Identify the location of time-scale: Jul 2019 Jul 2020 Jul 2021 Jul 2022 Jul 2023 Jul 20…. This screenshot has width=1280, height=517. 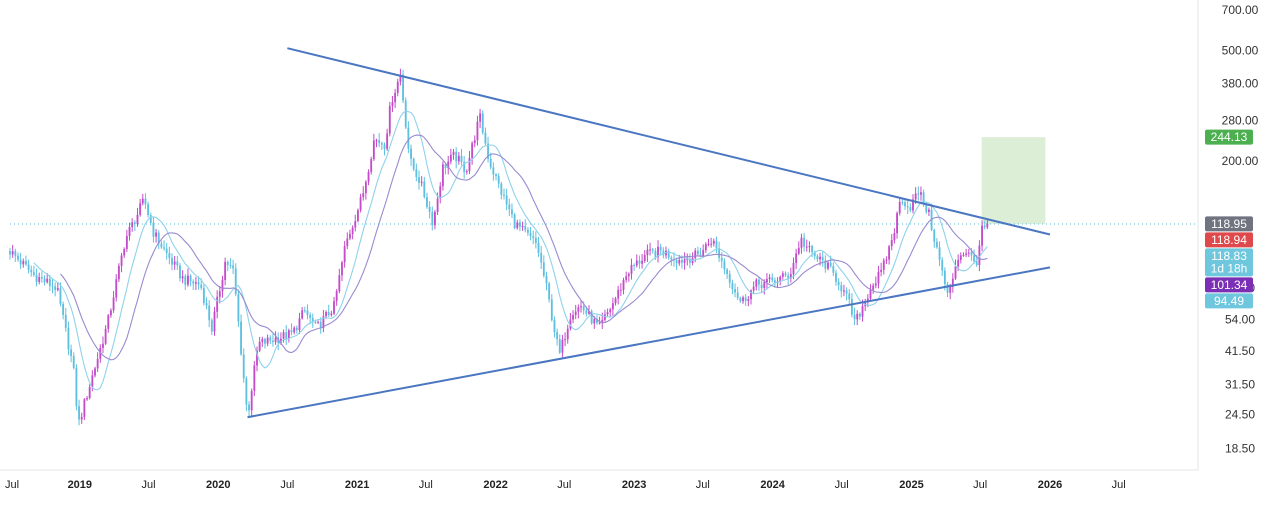
(565, 485).